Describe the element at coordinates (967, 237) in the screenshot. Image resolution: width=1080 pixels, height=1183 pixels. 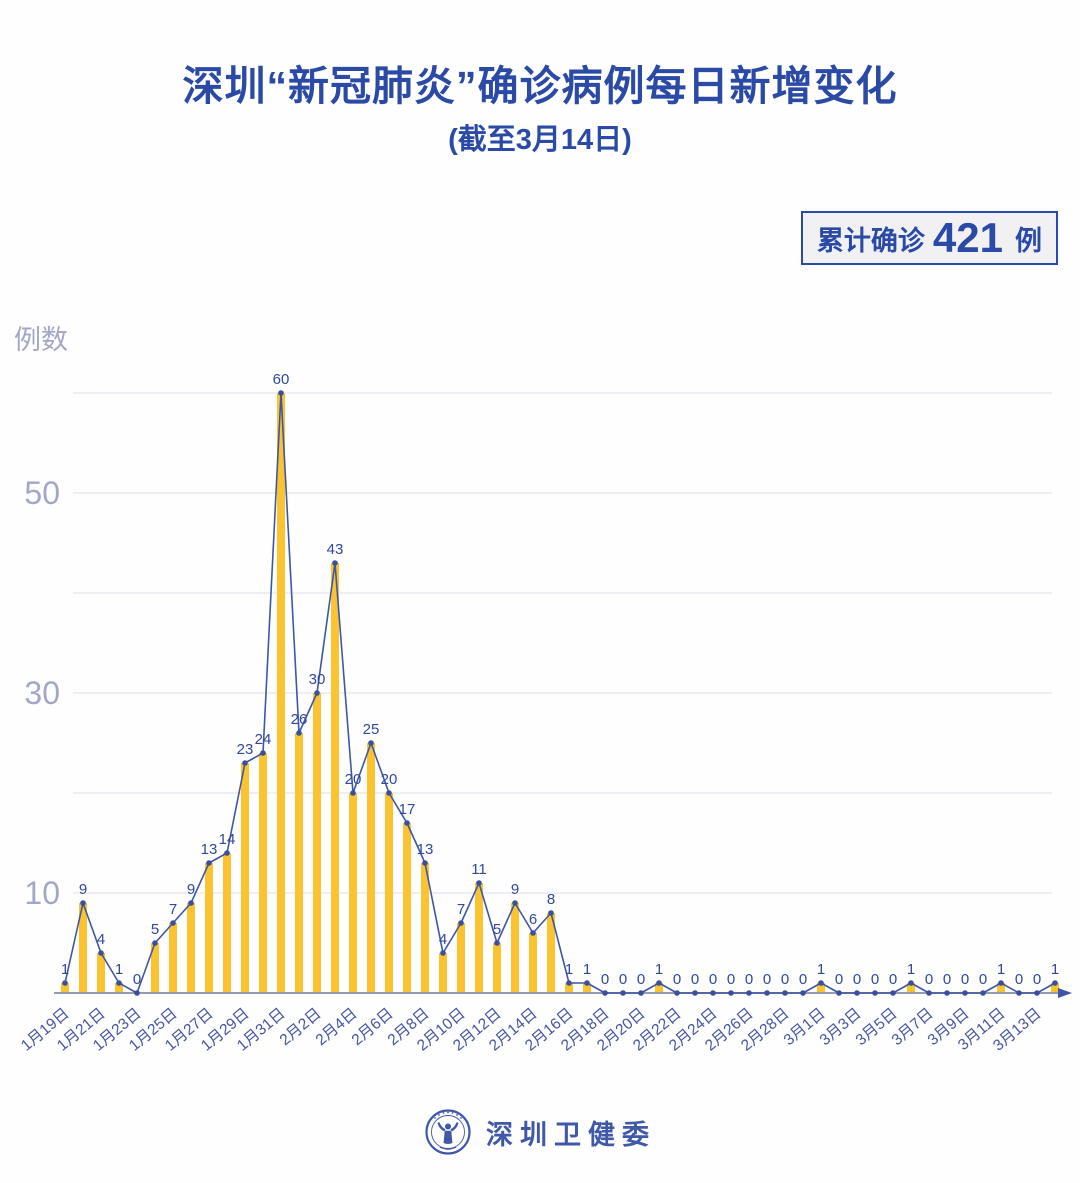
I see `badge-total-value: 421` at that location.